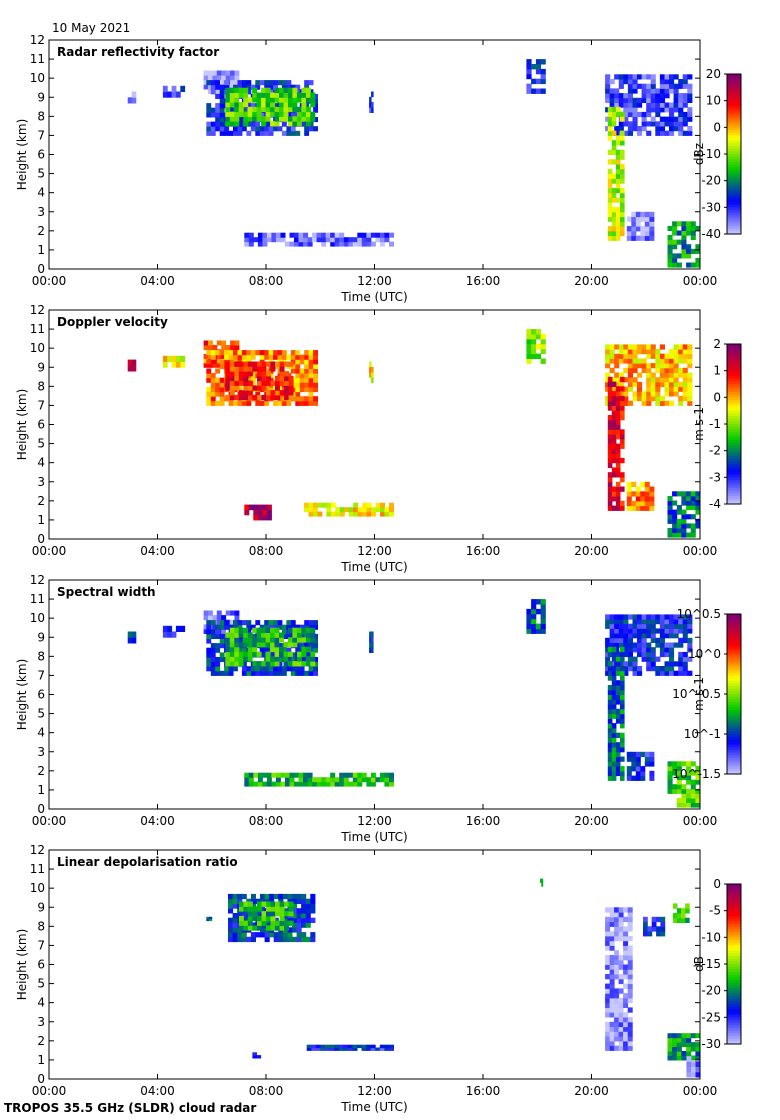 This screenshot has width=780, height=1120. I want to click on panel-2-ytick-label: 11, so click(37, 329).